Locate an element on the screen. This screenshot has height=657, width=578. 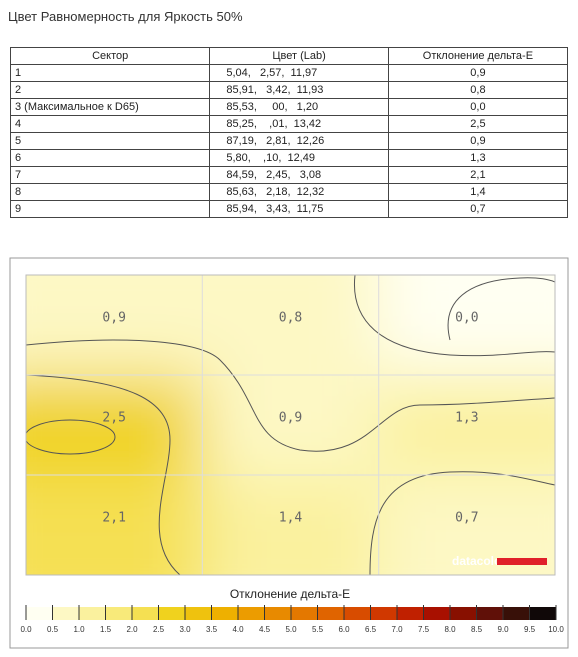
colorbar-tick-label: 7.0 is located at coordinates (397, 629).